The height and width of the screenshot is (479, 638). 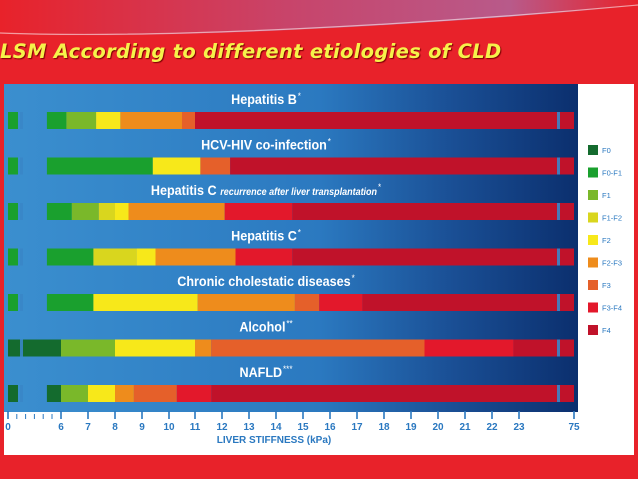 What do you see at coordinates (319, 467) in the screenshot?
I see `bottom-band` at bounding box center [319, 467].